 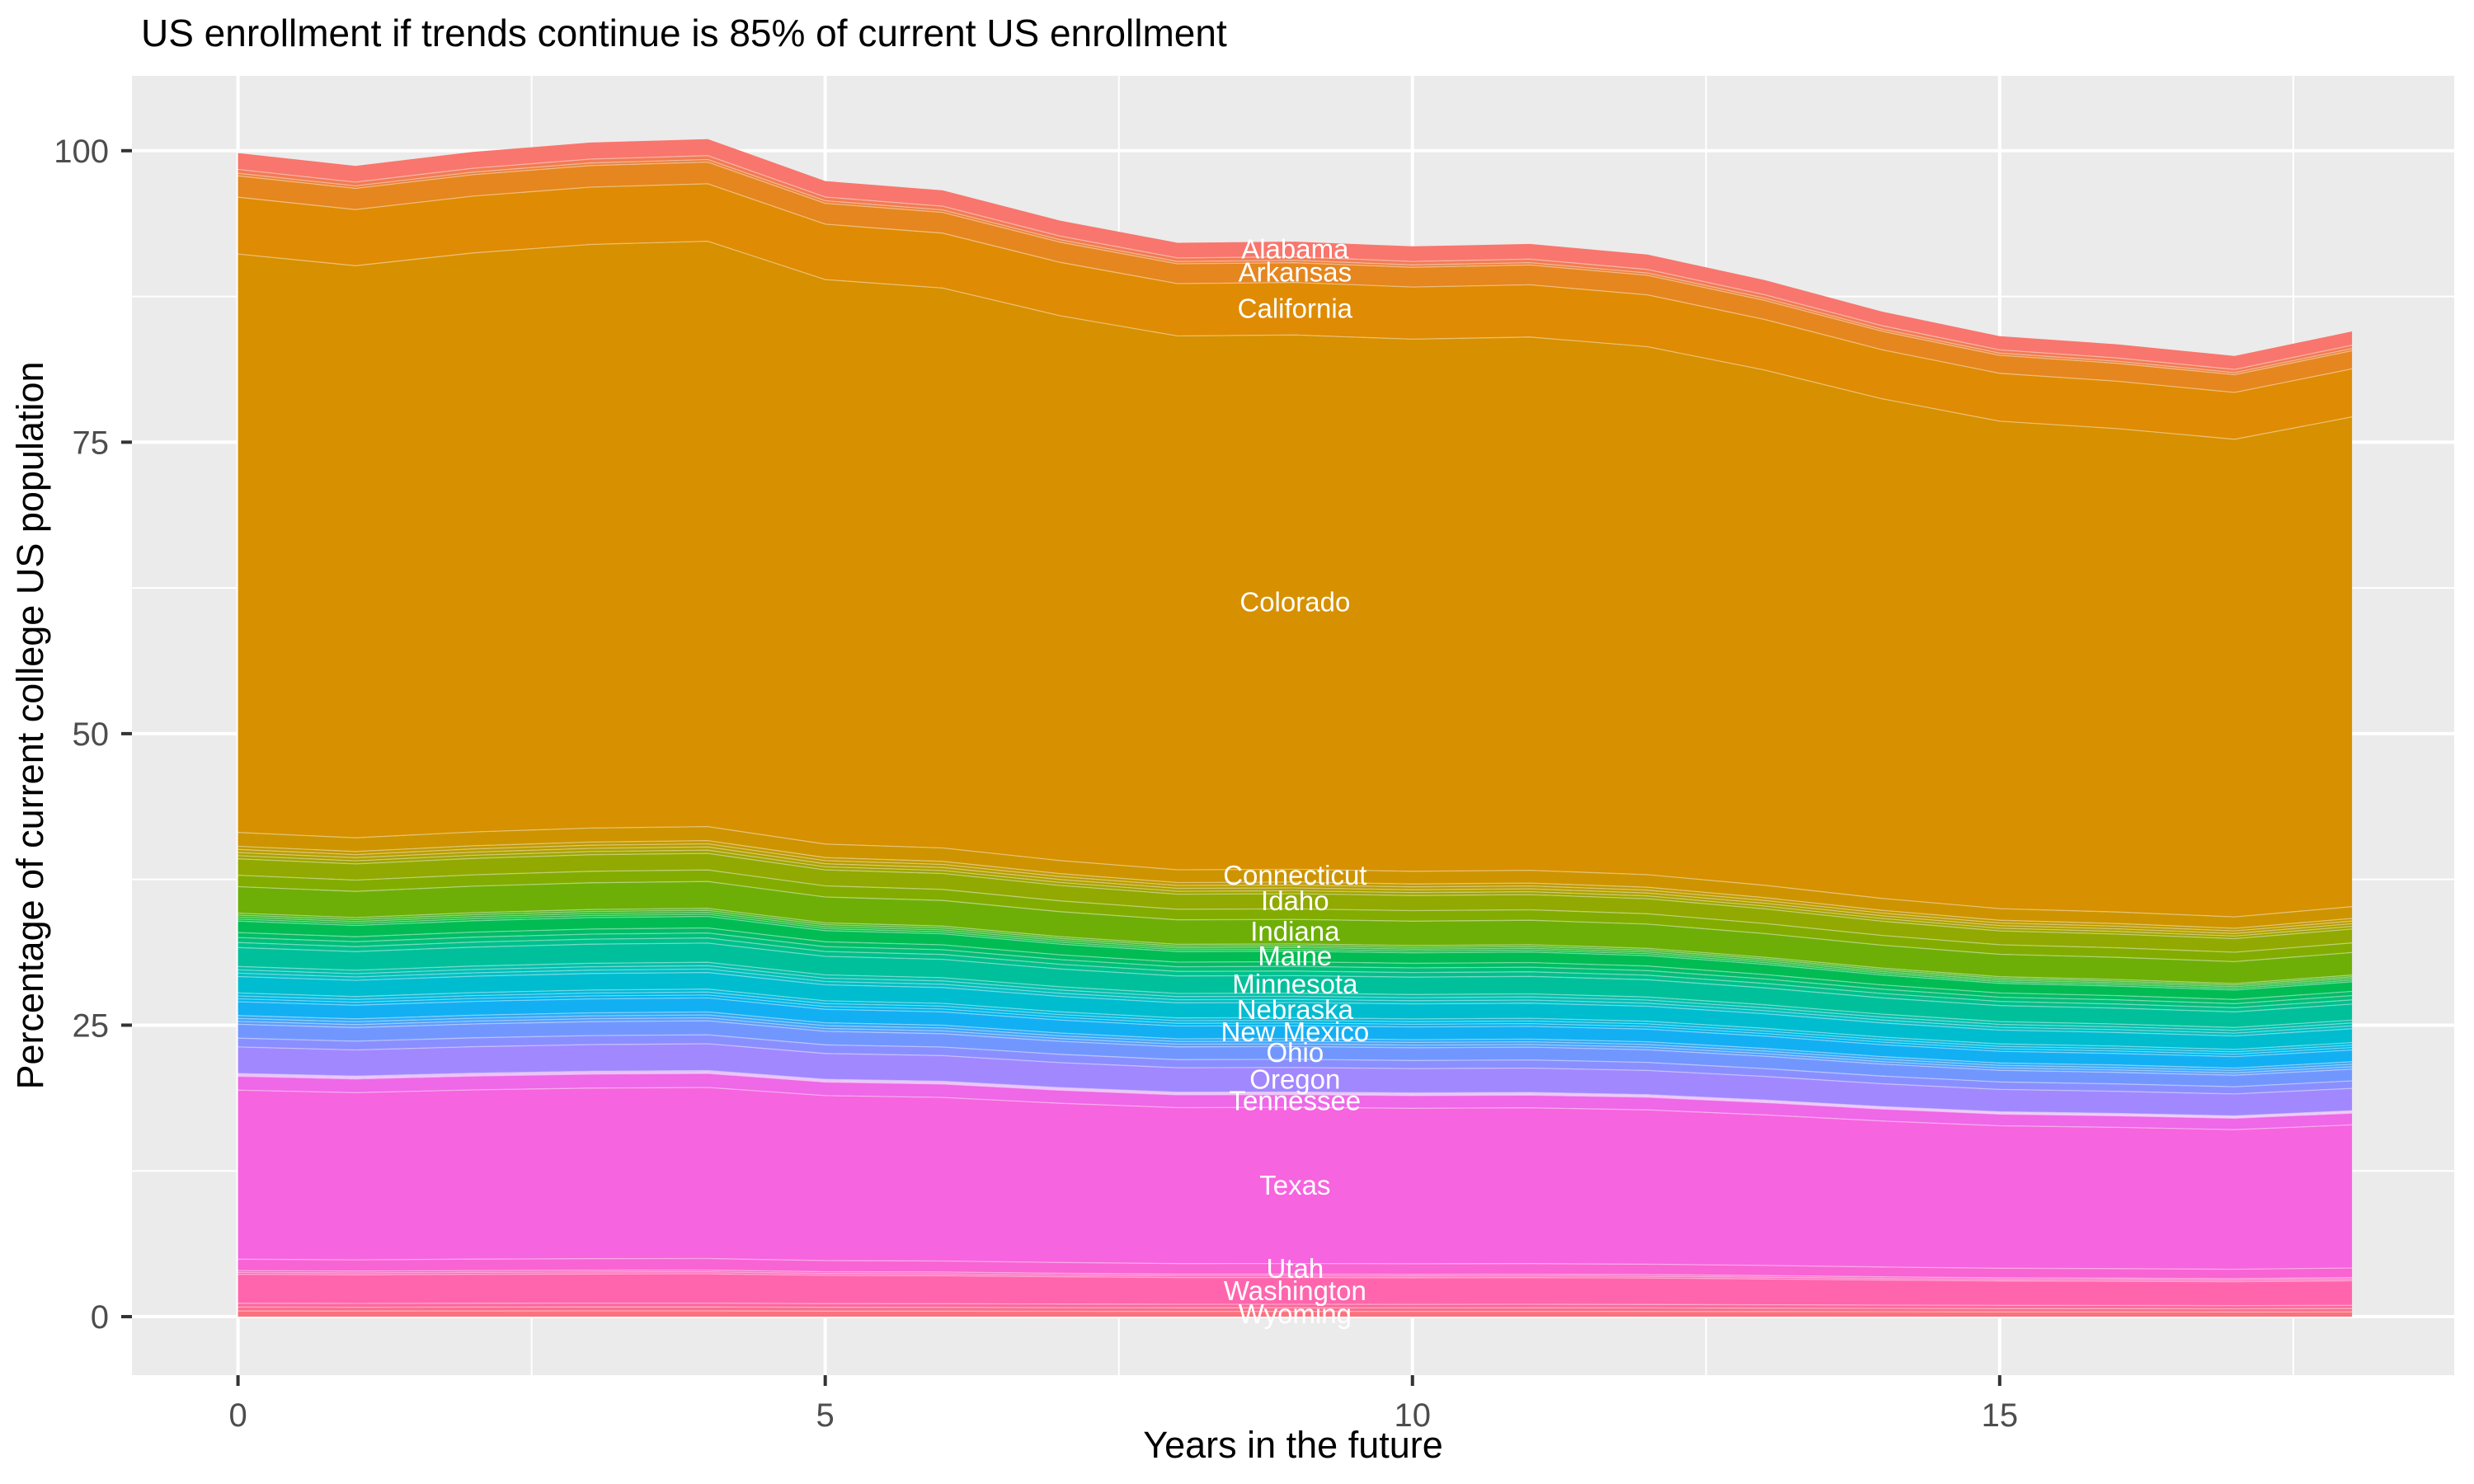 I want to click on area-missouri, so click(x=1295, y=999).